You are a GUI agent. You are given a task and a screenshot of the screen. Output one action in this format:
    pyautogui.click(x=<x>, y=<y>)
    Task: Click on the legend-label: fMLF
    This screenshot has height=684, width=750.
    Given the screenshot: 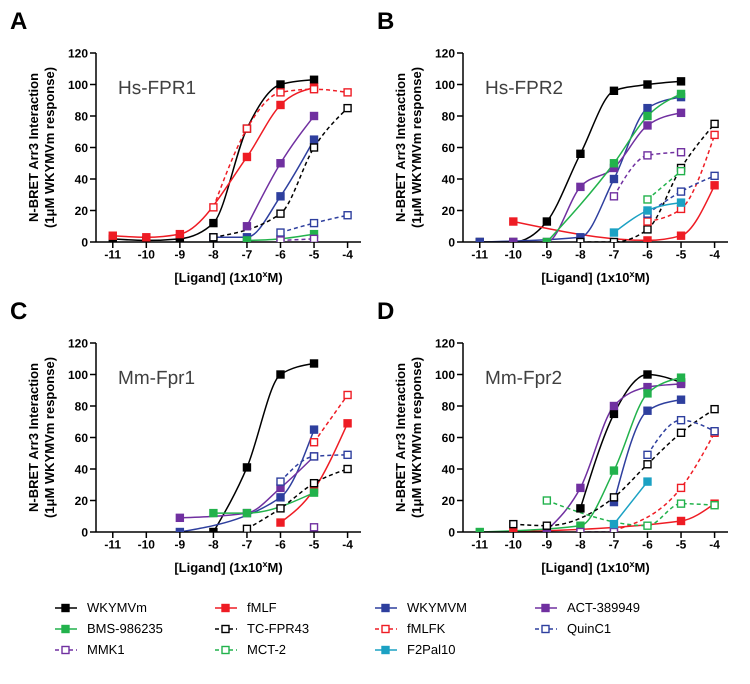 What is the action you would take?
    pyautogui.click(x=262, y=607)
    